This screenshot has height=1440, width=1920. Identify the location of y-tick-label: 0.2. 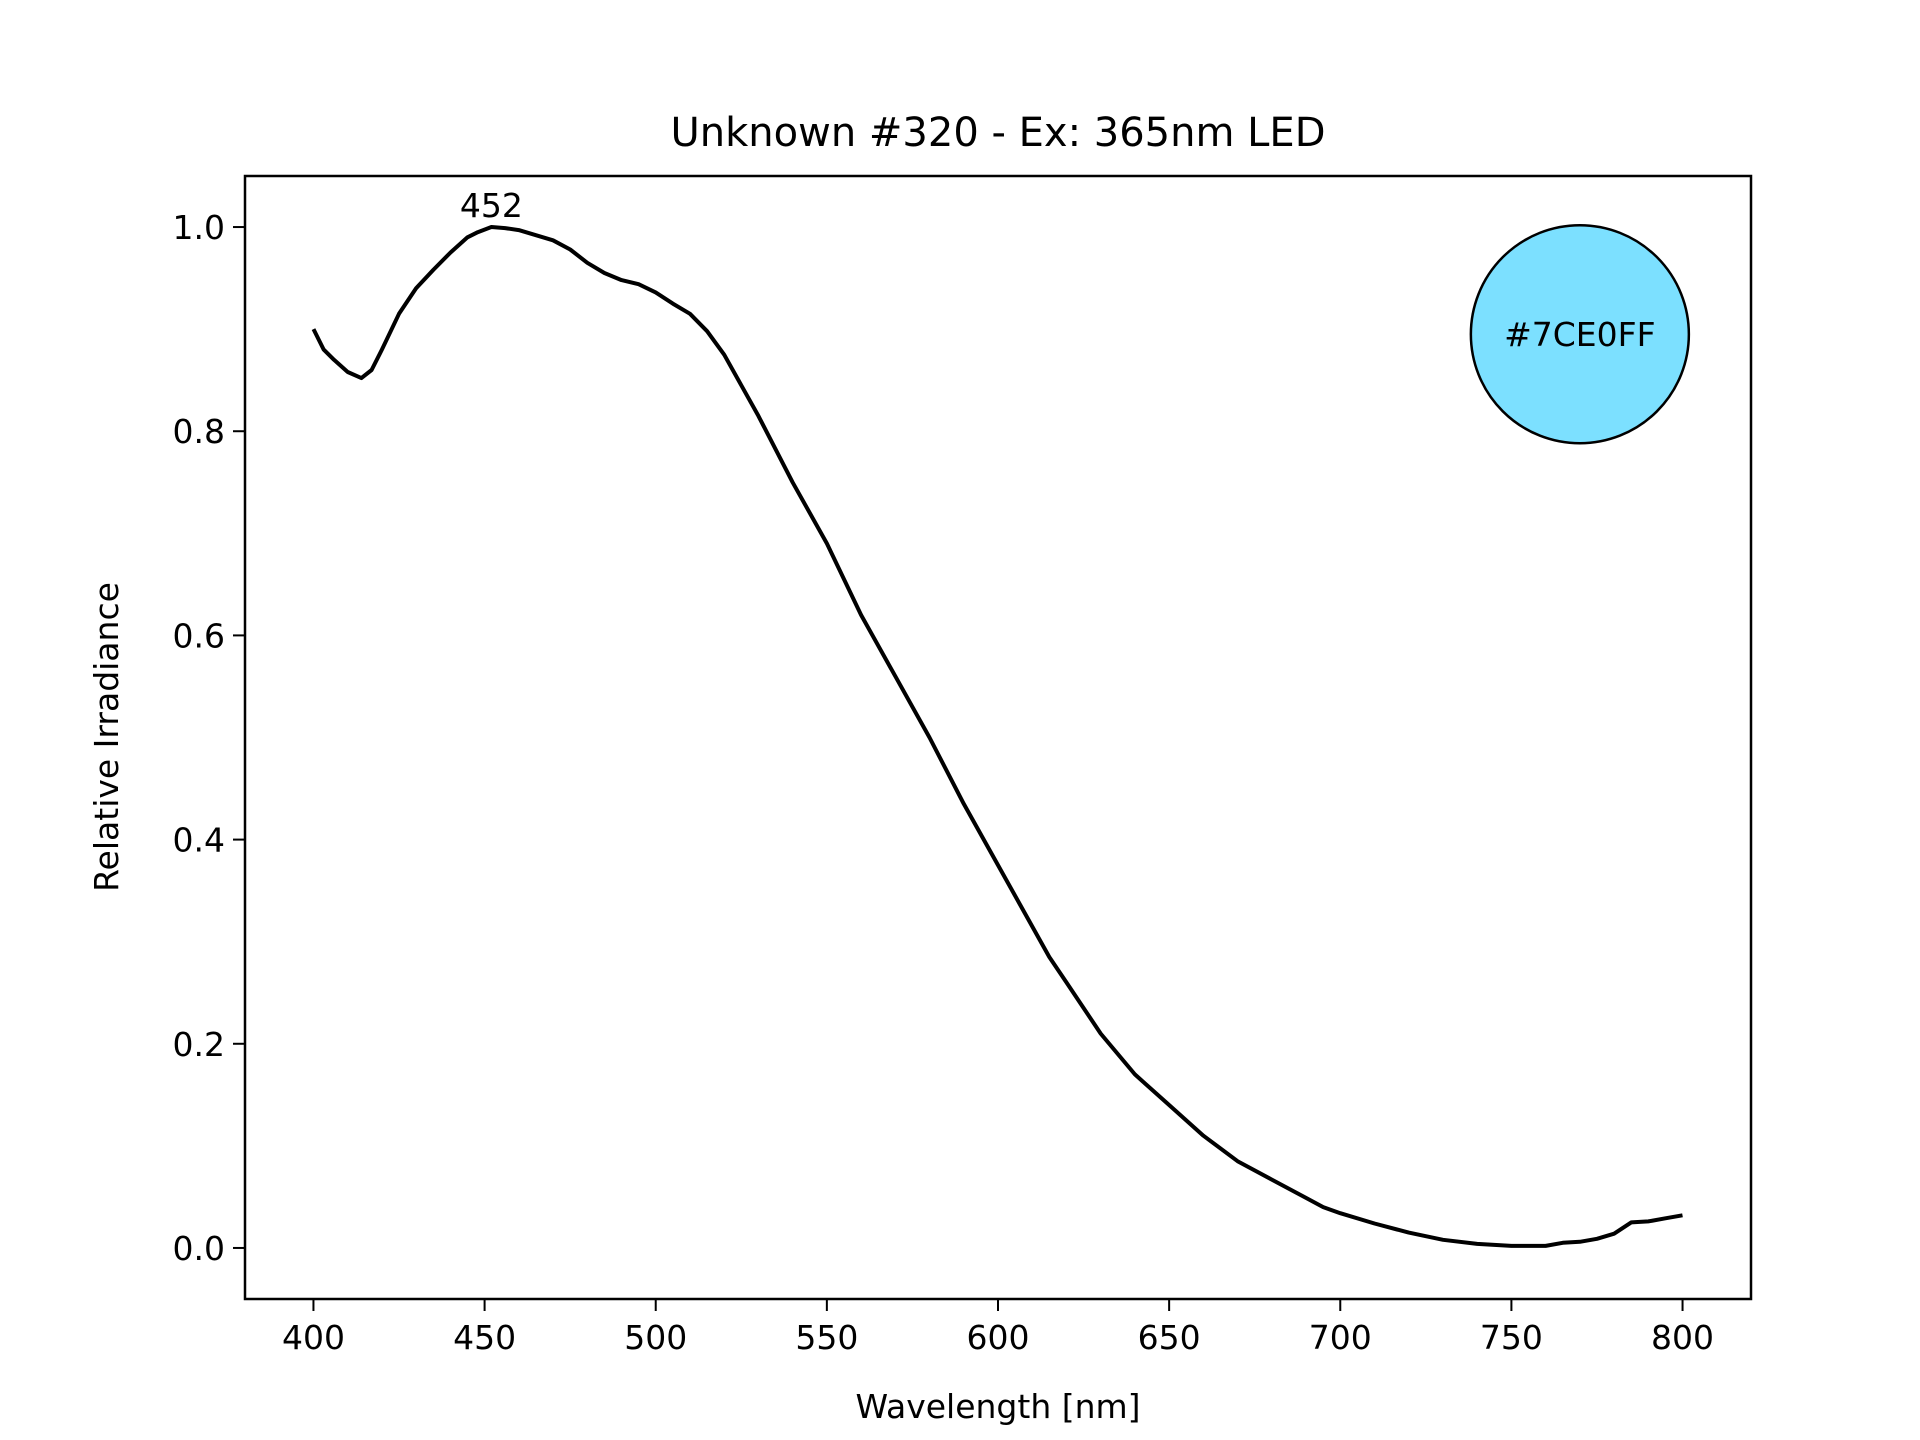
(199, 1044).